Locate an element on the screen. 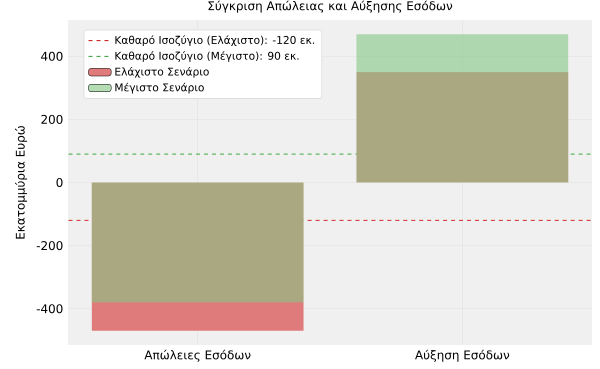  x-tick-label: Αύξηση Εσόδων is located at coordinates (462, 356).